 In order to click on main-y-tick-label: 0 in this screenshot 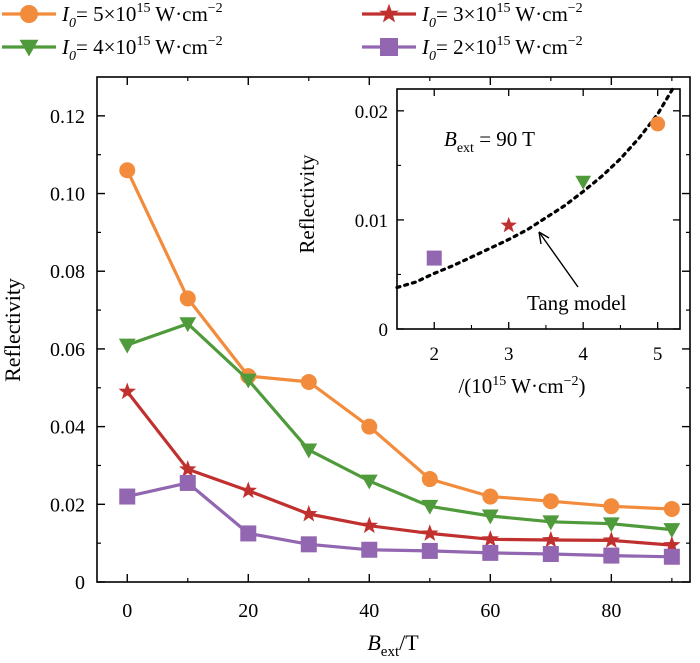, I will do `click(80, 583)`.